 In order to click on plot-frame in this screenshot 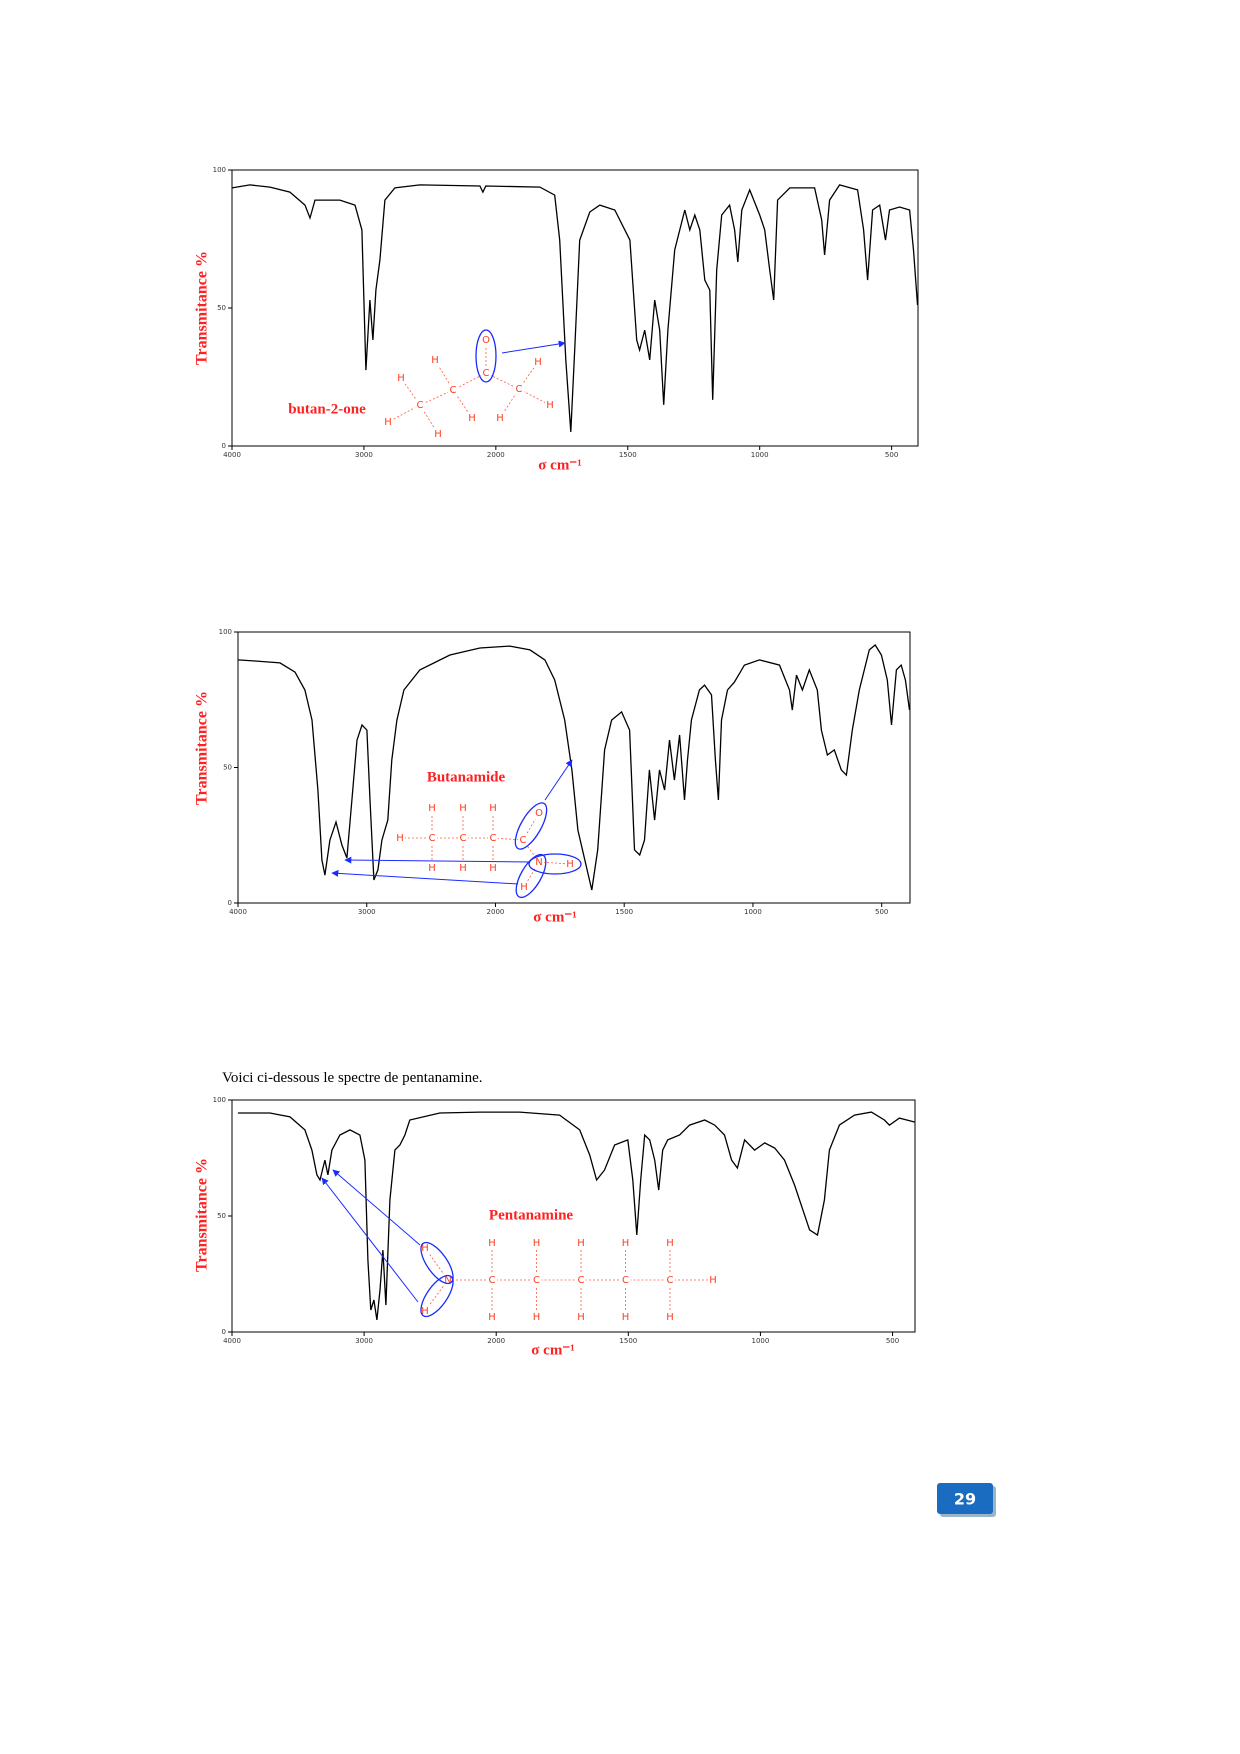, I will do `click(573, 1216)`.